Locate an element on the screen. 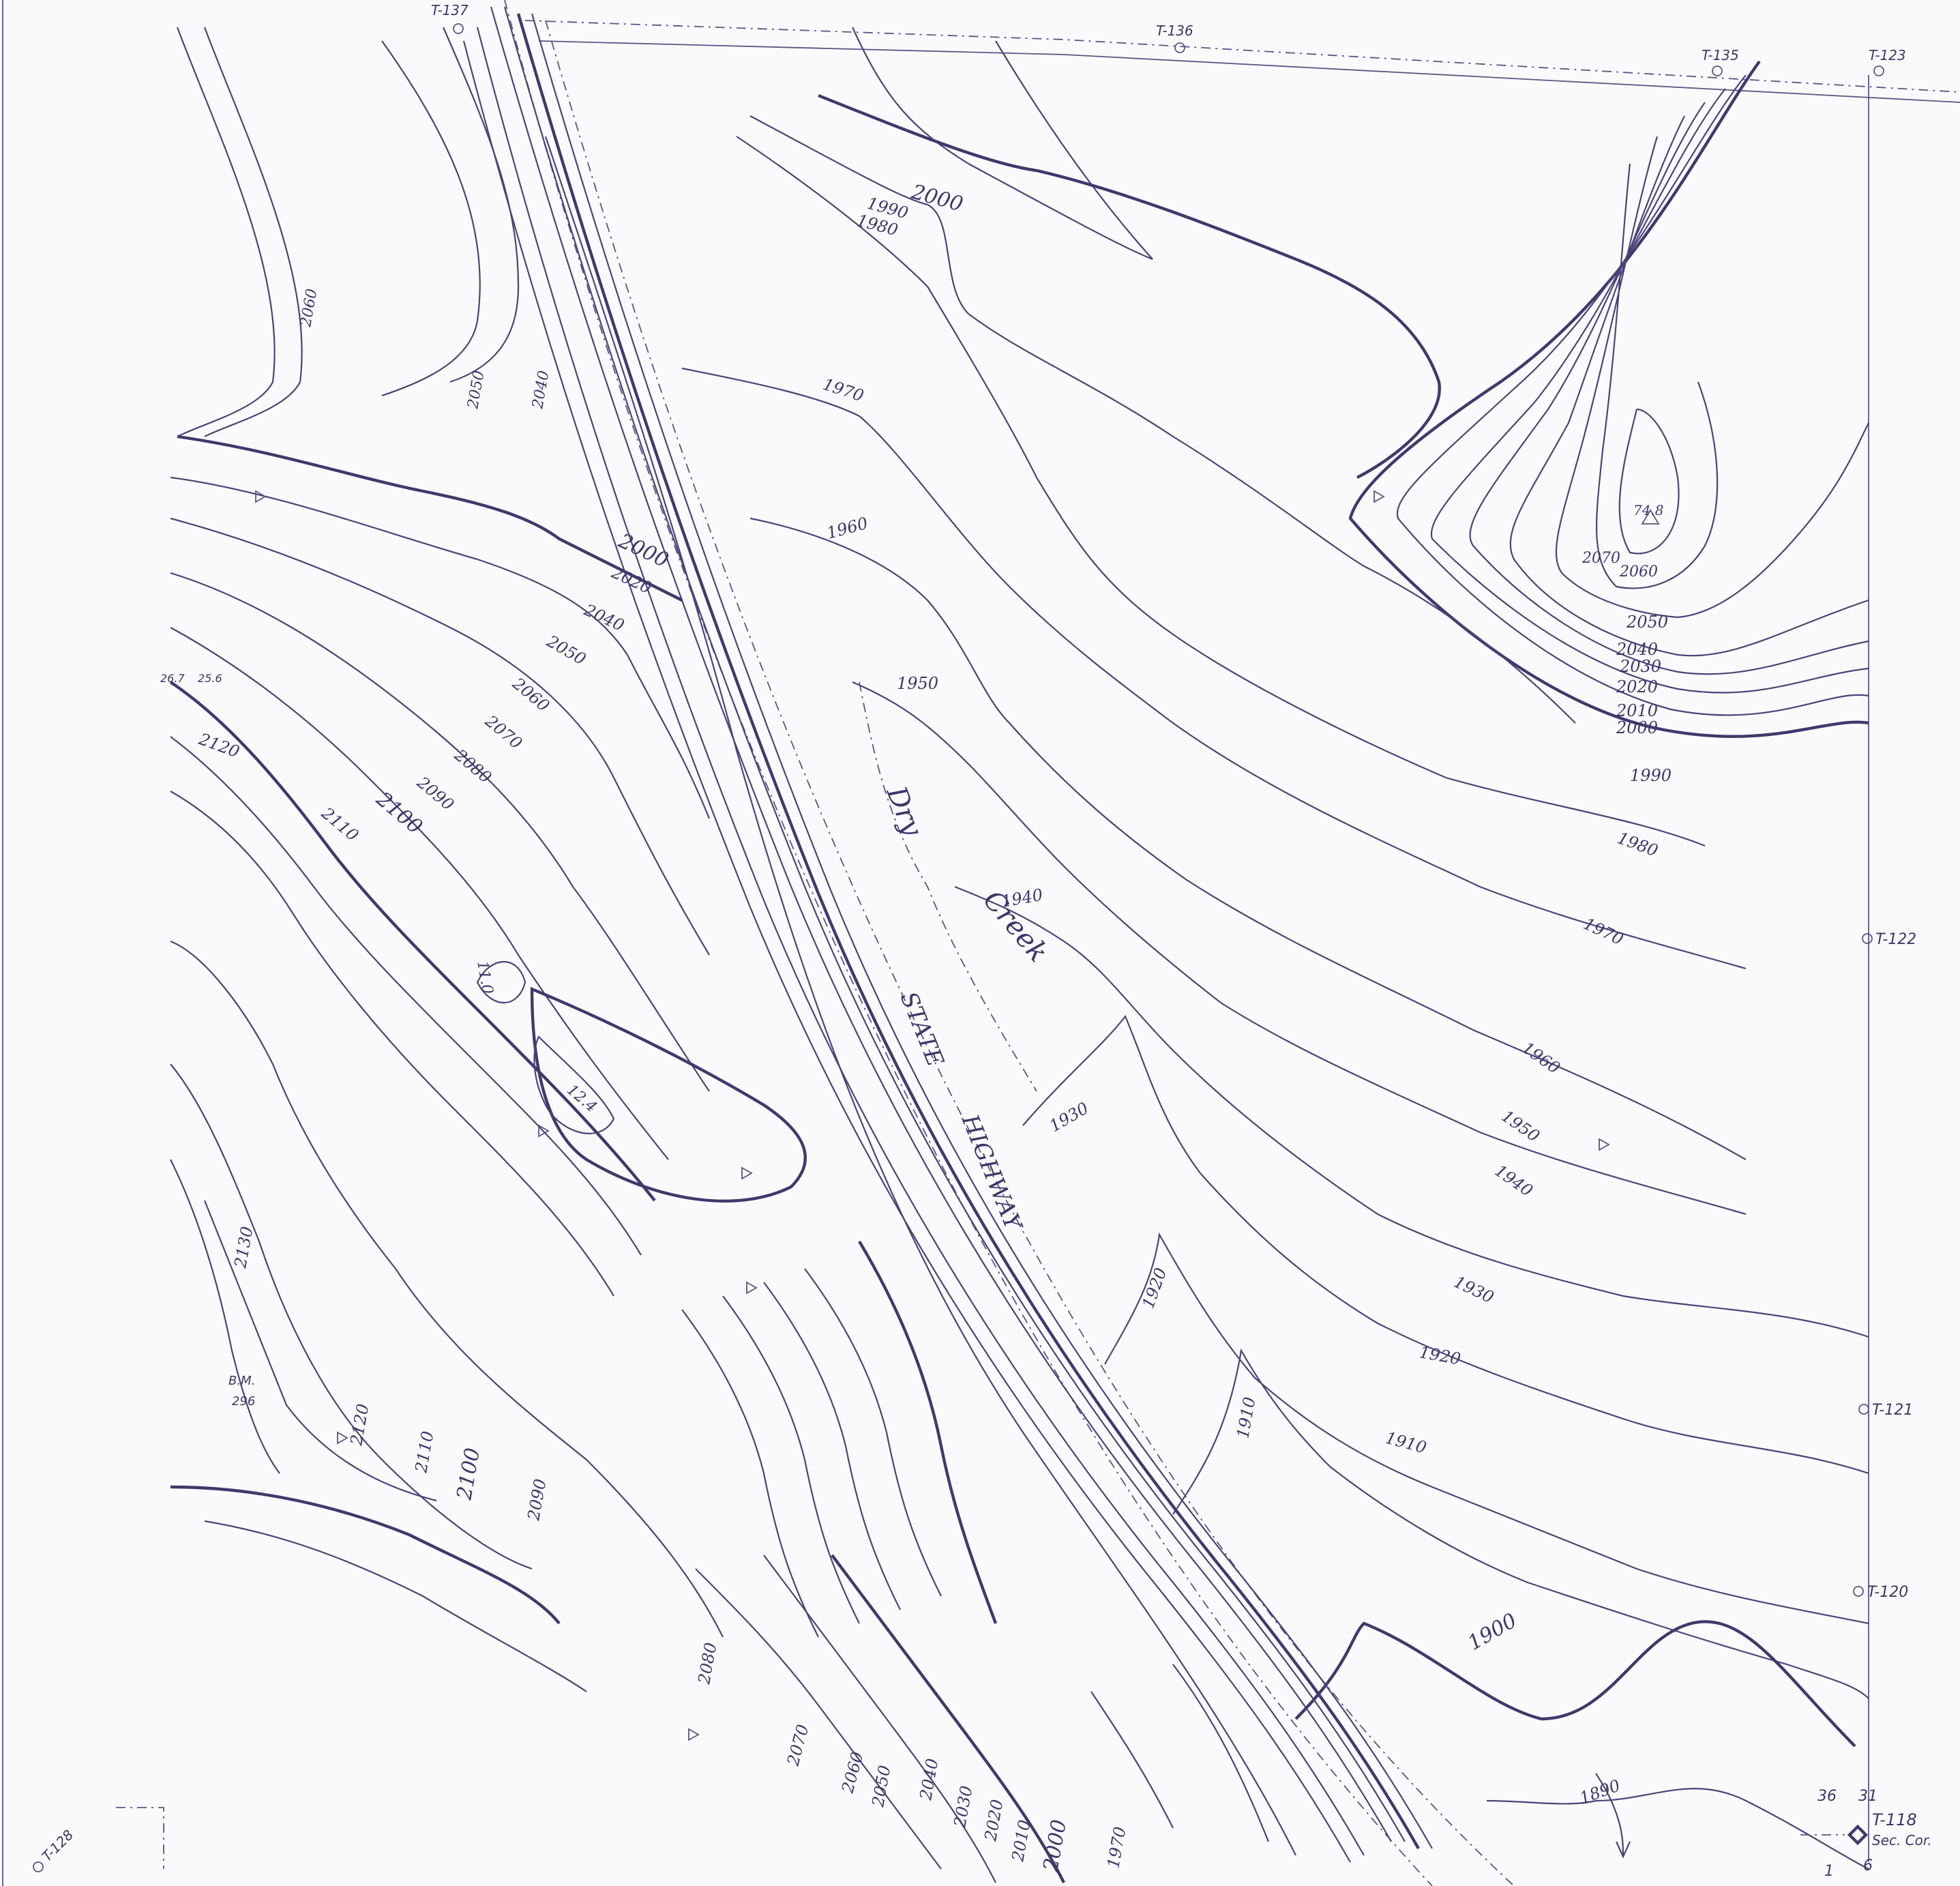  spot-elevation: 12.4 is located at coordinates (581, 1098).